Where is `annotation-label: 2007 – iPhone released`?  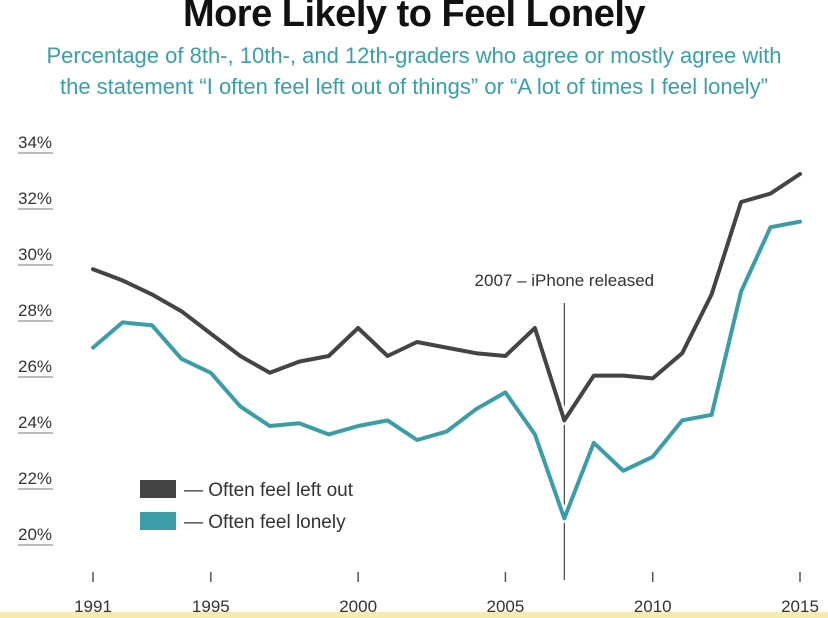
annotation-label: 2007 – iPhone released is located at coordinates (565, 280).